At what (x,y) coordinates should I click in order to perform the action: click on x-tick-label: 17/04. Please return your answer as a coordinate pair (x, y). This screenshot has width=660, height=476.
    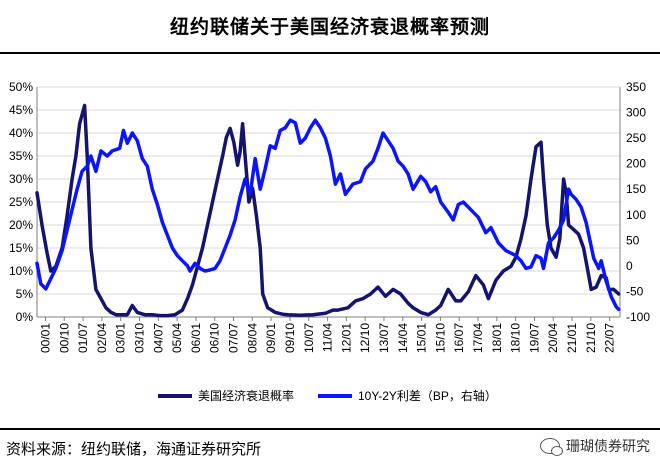
    Looking at the image, I should click on (478, 338).